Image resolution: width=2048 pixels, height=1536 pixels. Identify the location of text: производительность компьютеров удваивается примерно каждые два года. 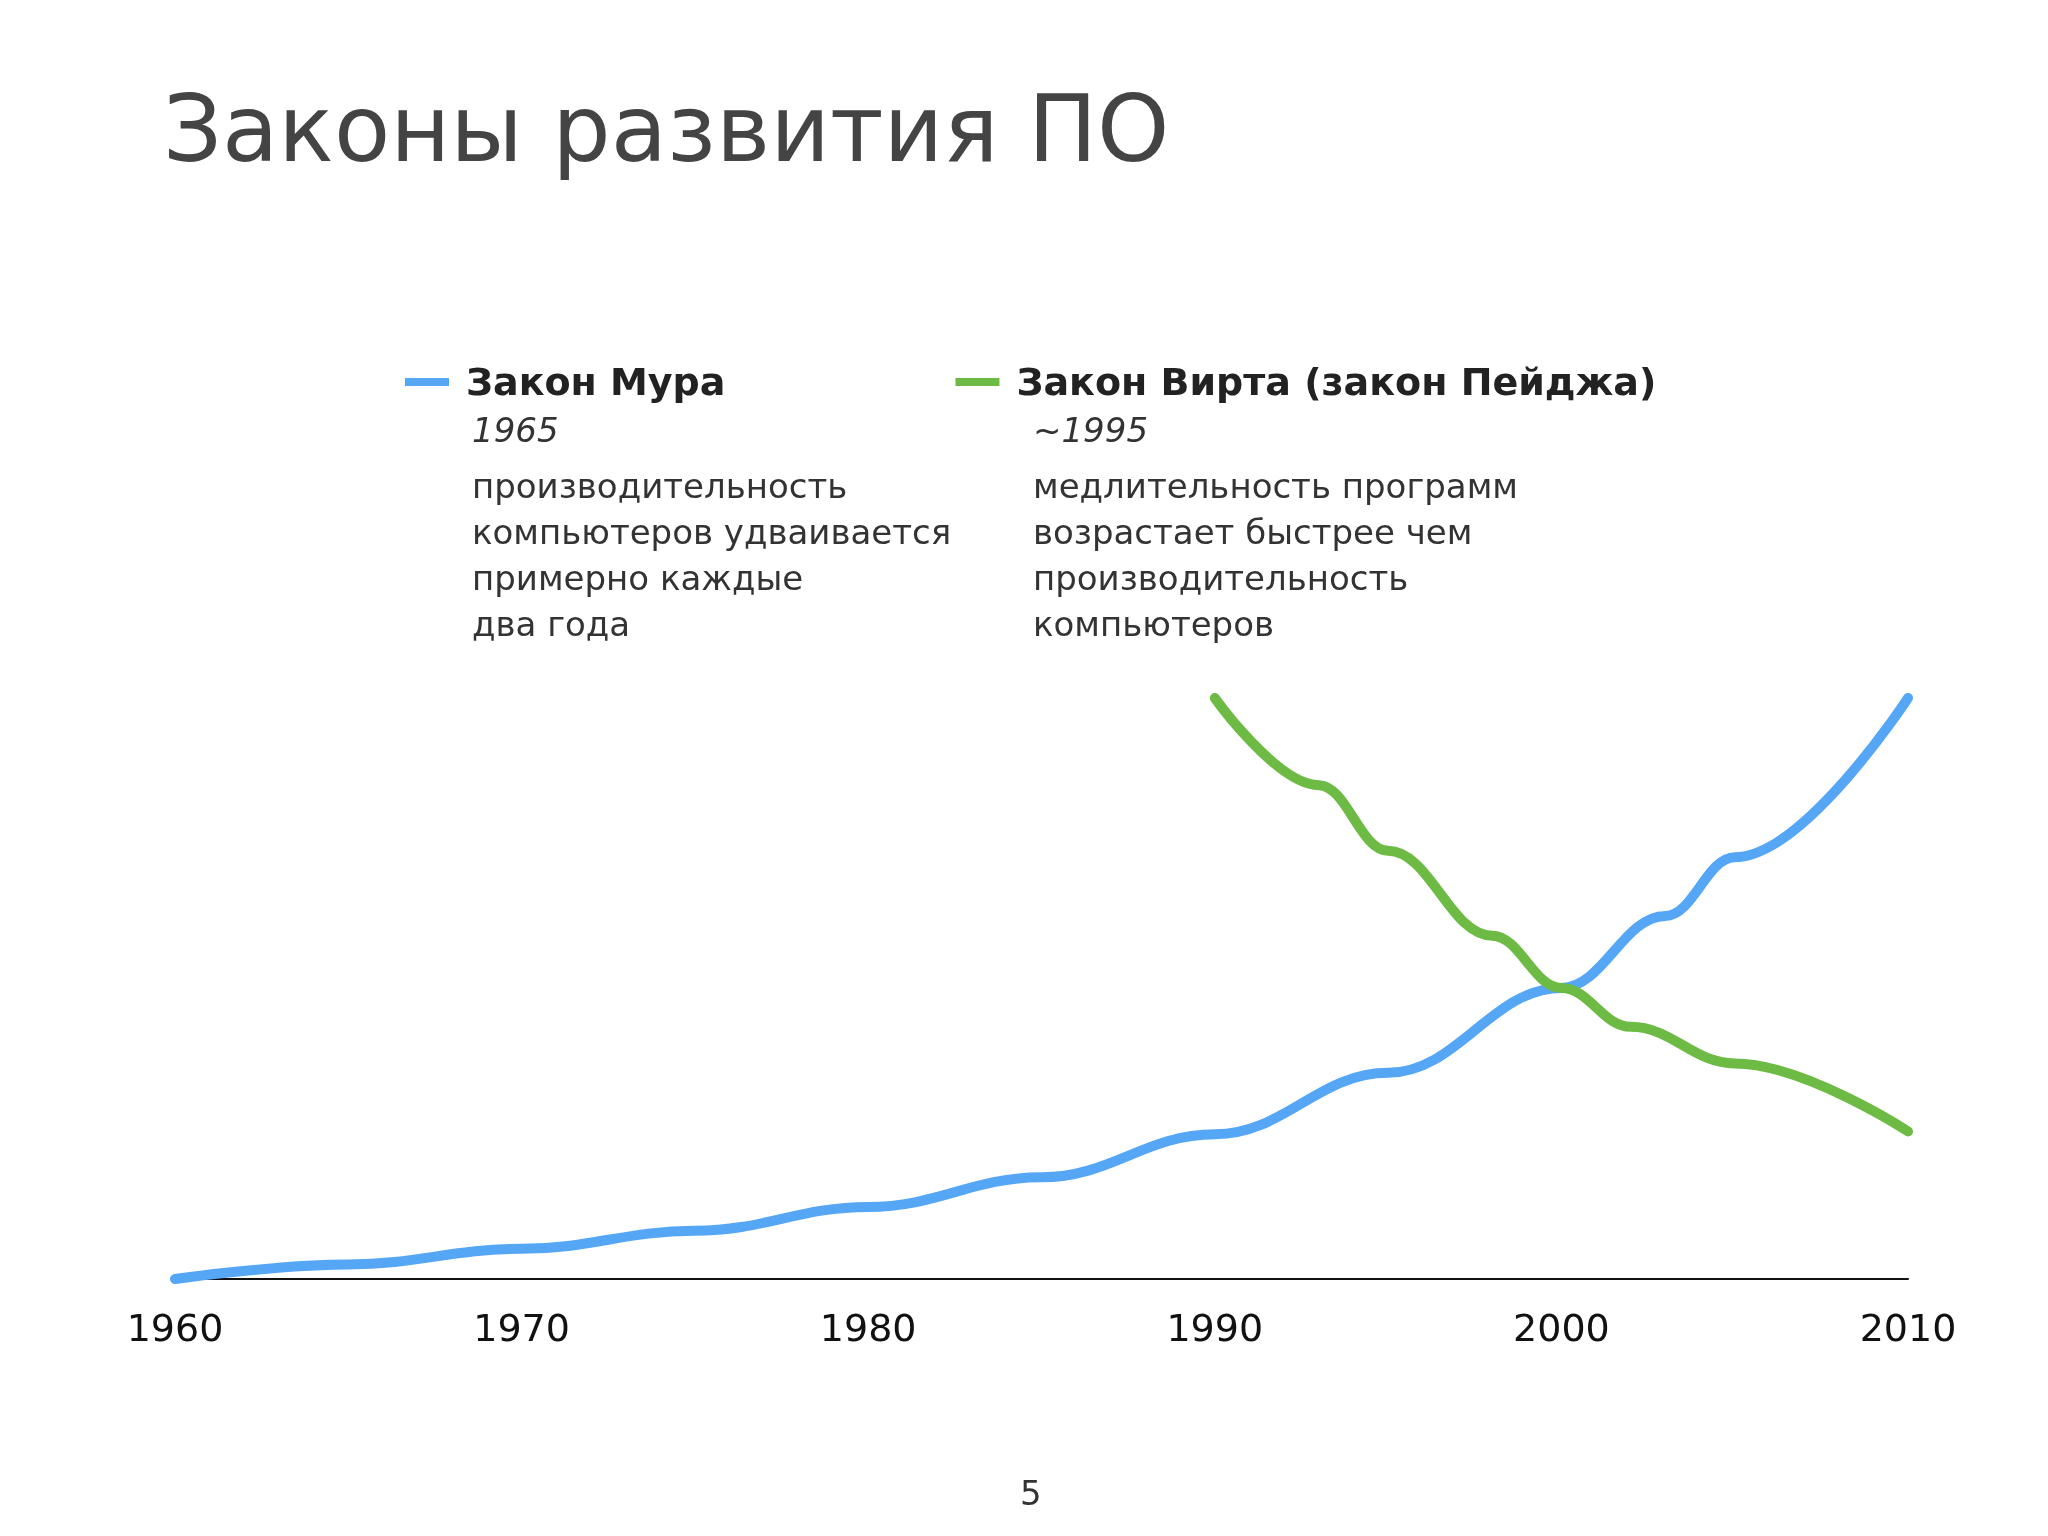
(712, 555).